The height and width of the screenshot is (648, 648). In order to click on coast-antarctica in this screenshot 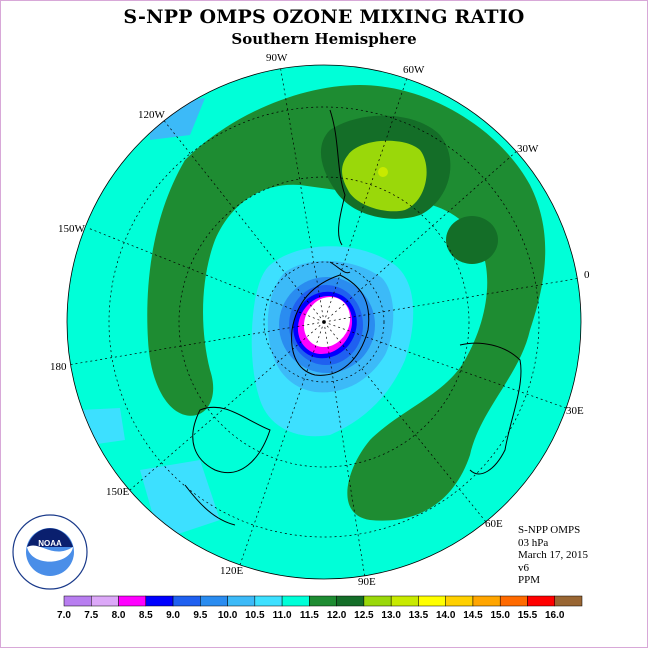, I will do `click(330, 325)`.